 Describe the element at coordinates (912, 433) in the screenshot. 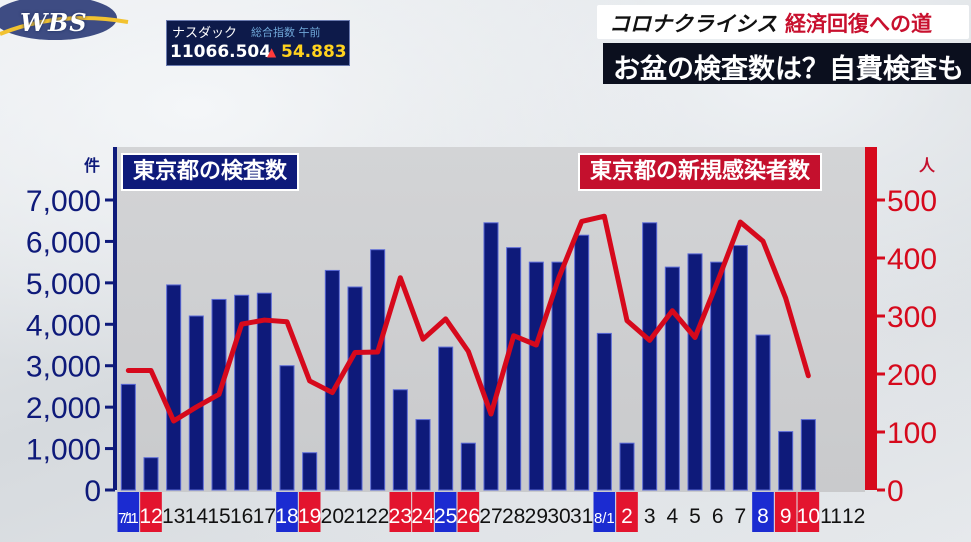

I see `right-tick-label: 100` at that location.